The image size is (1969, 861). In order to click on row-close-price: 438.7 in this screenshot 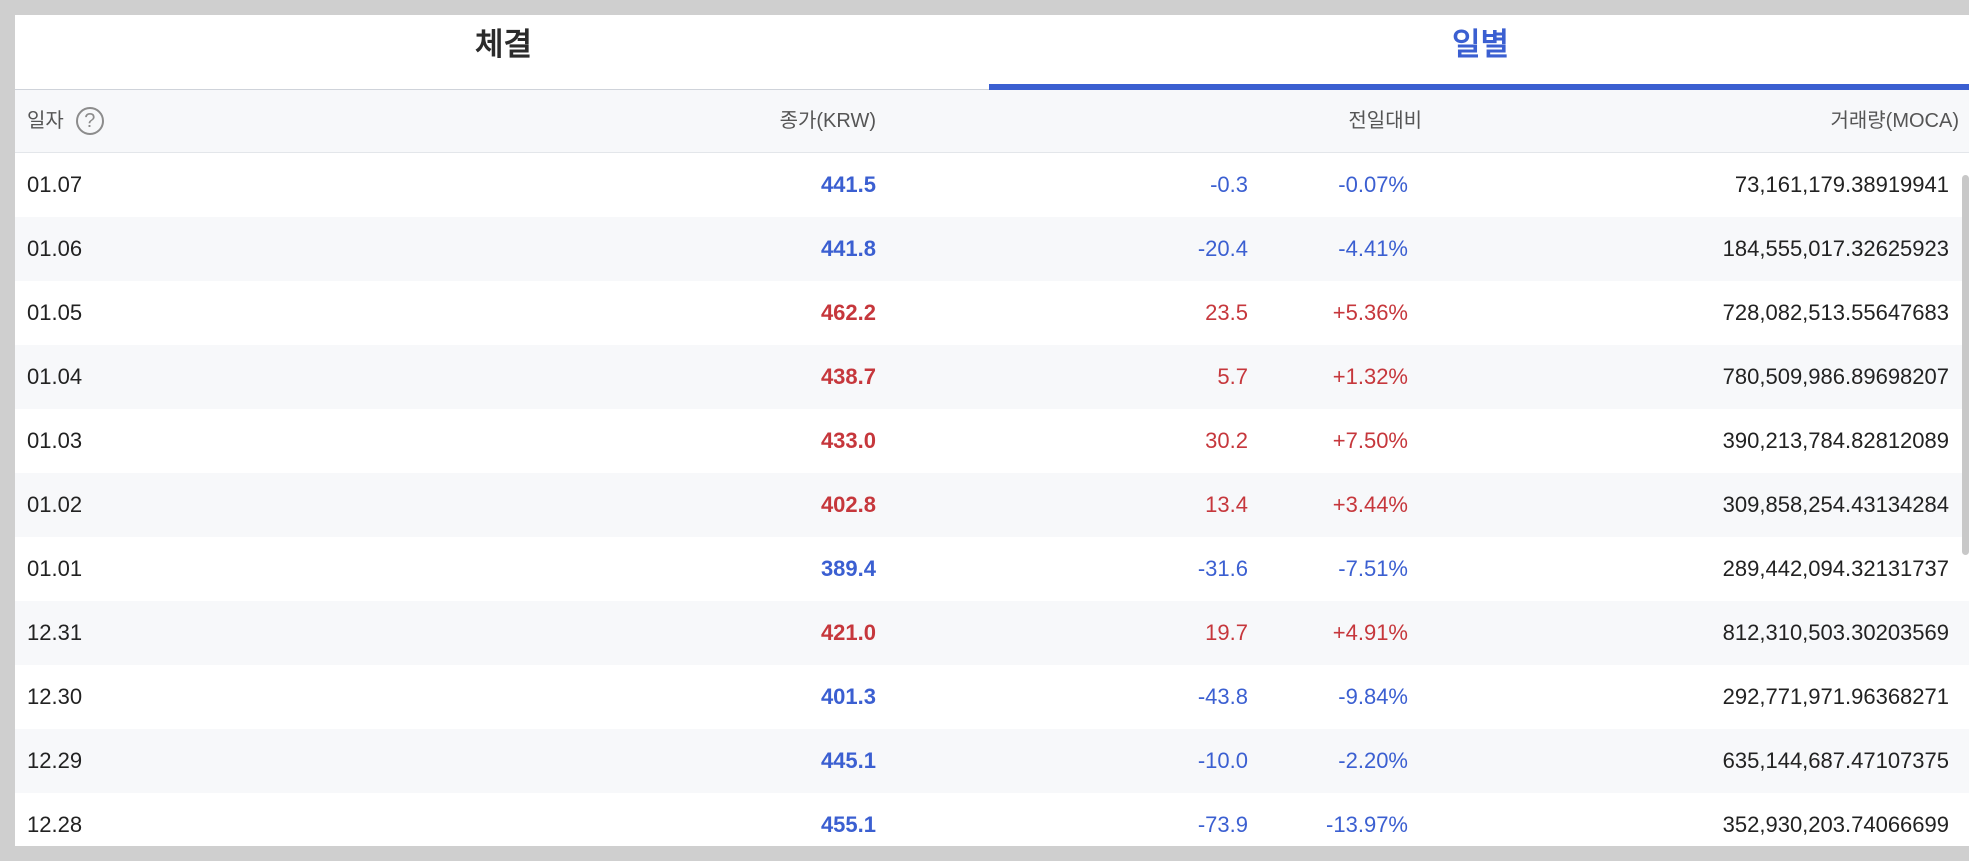, I will do `click(848, 376)`.